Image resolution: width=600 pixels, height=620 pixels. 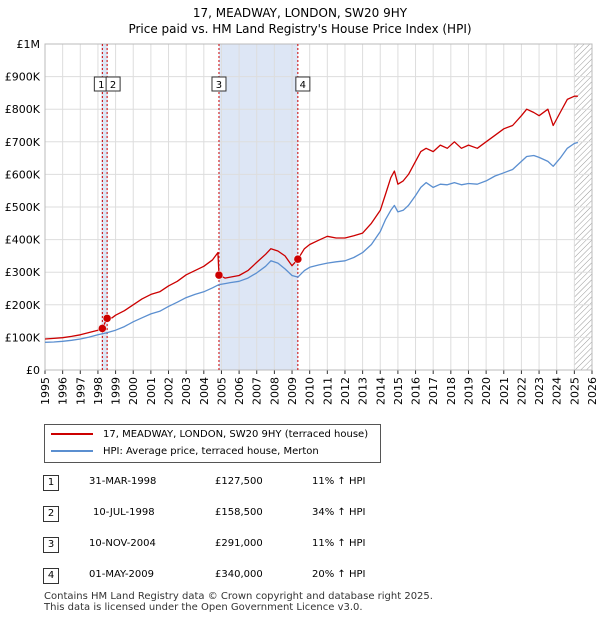 I want to click on x-tick-label: 2014, so click(x=380, y=391).